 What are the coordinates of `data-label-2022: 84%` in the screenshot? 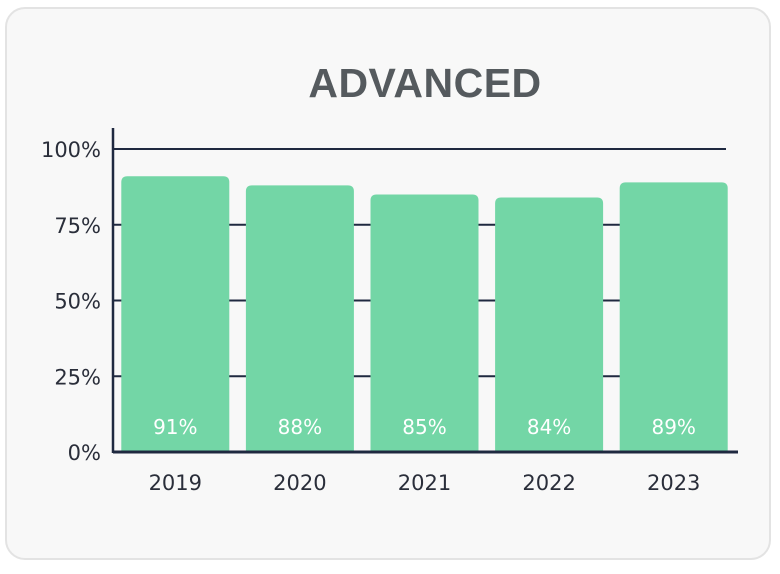 It's located at (549, 427).